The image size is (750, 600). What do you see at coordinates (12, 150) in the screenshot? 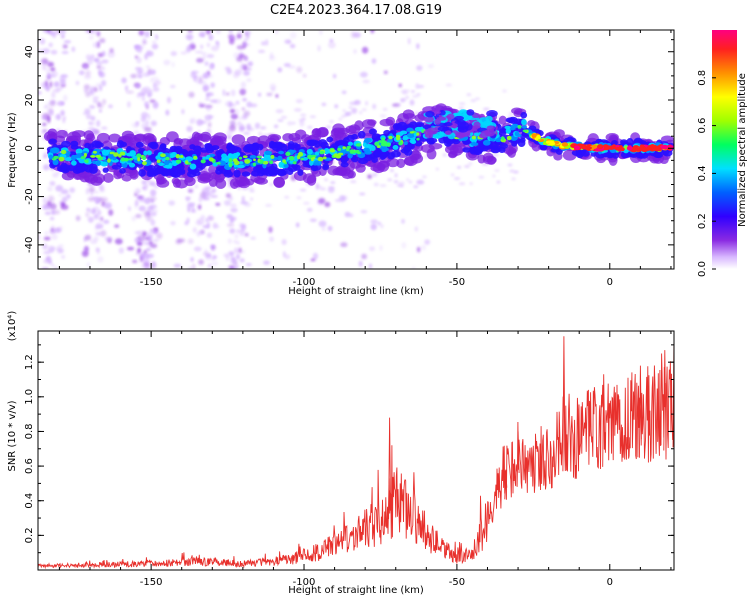
I see `spectrogram-y-axis-label: Frequency (Hz)` at bounding box center [12, 150].